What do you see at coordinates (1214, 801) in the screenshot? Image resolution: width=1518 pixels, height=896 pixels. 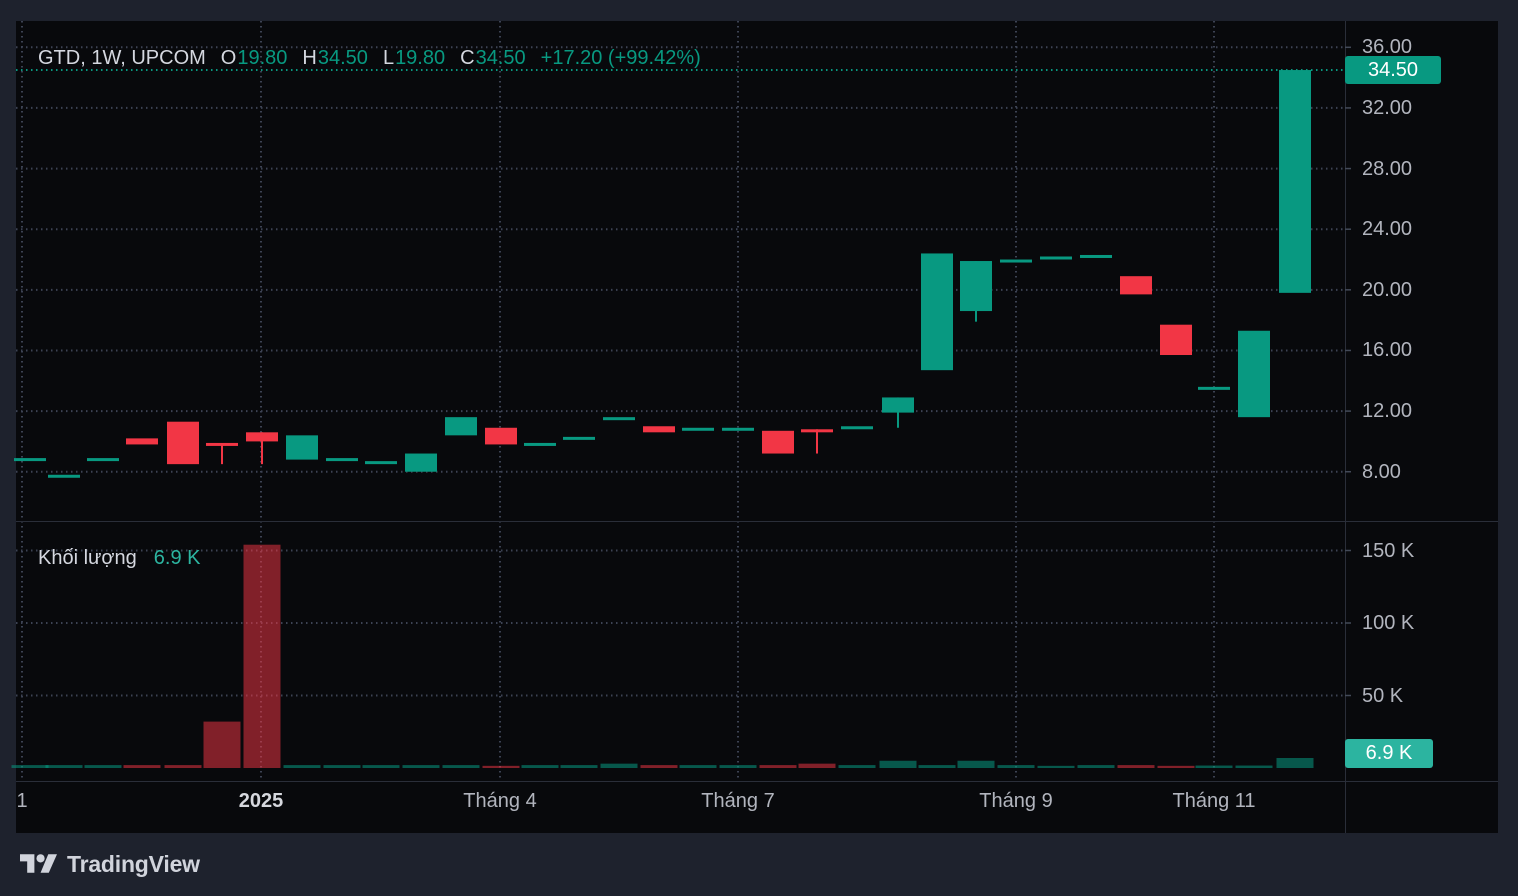 I see `time-axis-label: Tháng 11` at bounding box center [1214, 801].